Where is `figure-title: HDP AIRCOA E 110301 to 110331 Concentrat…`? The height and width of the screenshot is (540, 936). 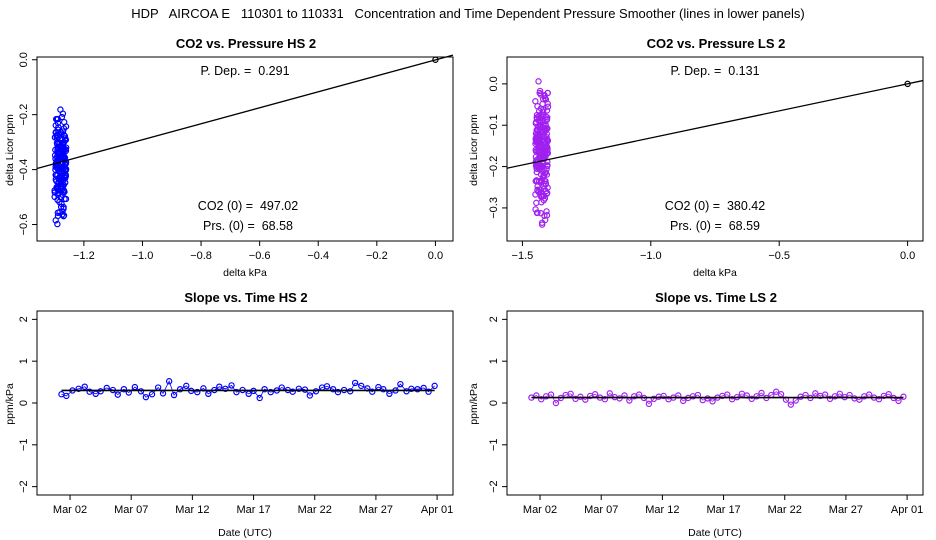 figure-title: HDP AIRCOA E 110301 to 110331 Concentrat… is located at coordinates (468, 13).